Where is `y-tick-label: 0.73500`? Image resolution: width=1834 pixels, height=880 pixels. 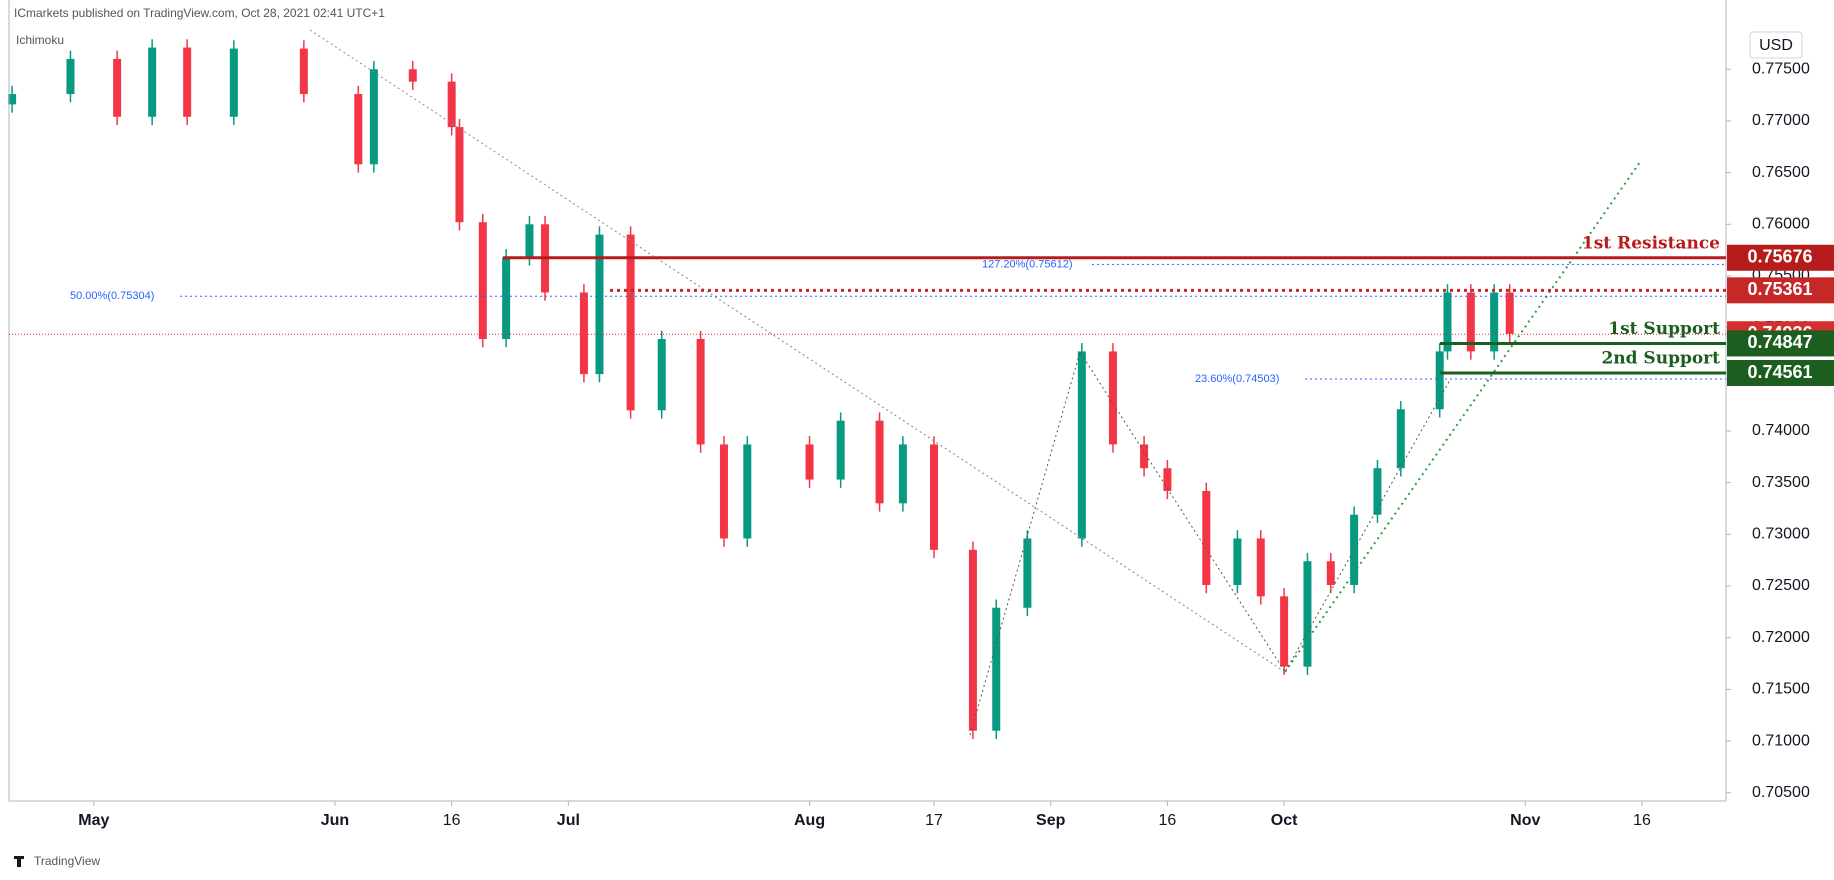
y-tick-label: 0.73500 is located at coordinates (1781, 482).